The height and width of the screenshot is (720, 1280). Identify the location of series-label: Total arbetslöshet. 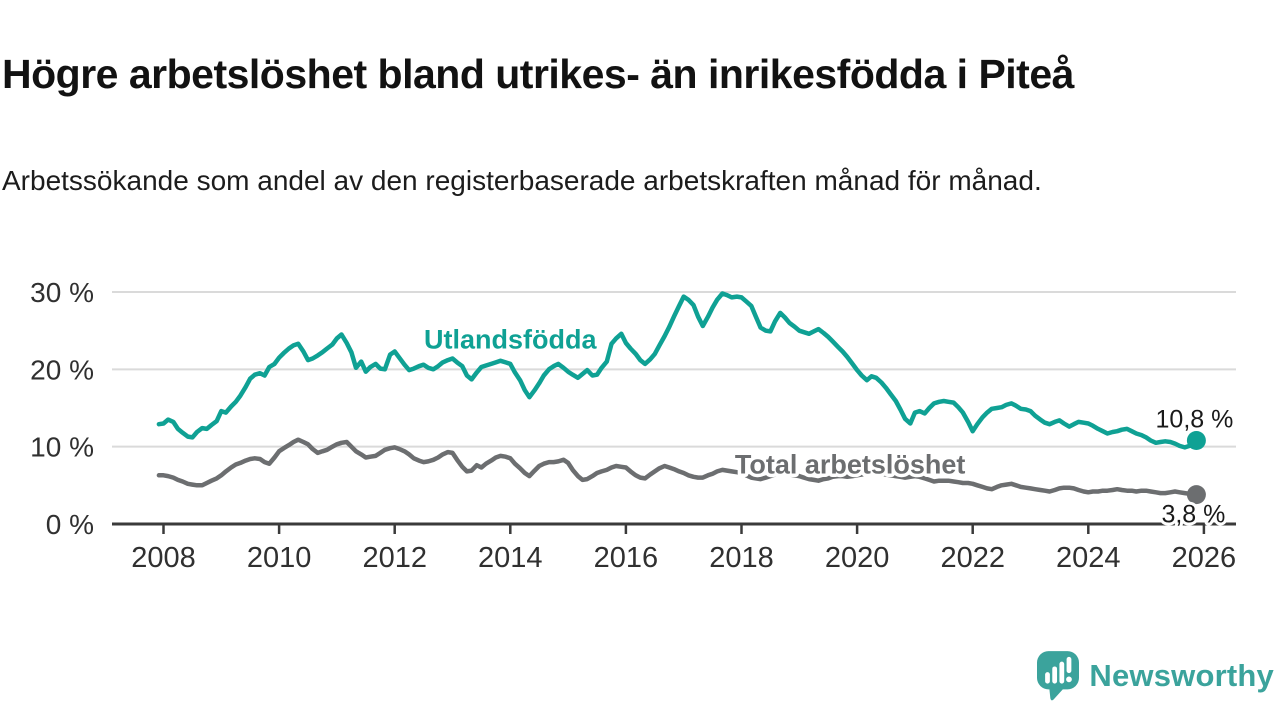
(850, 465).